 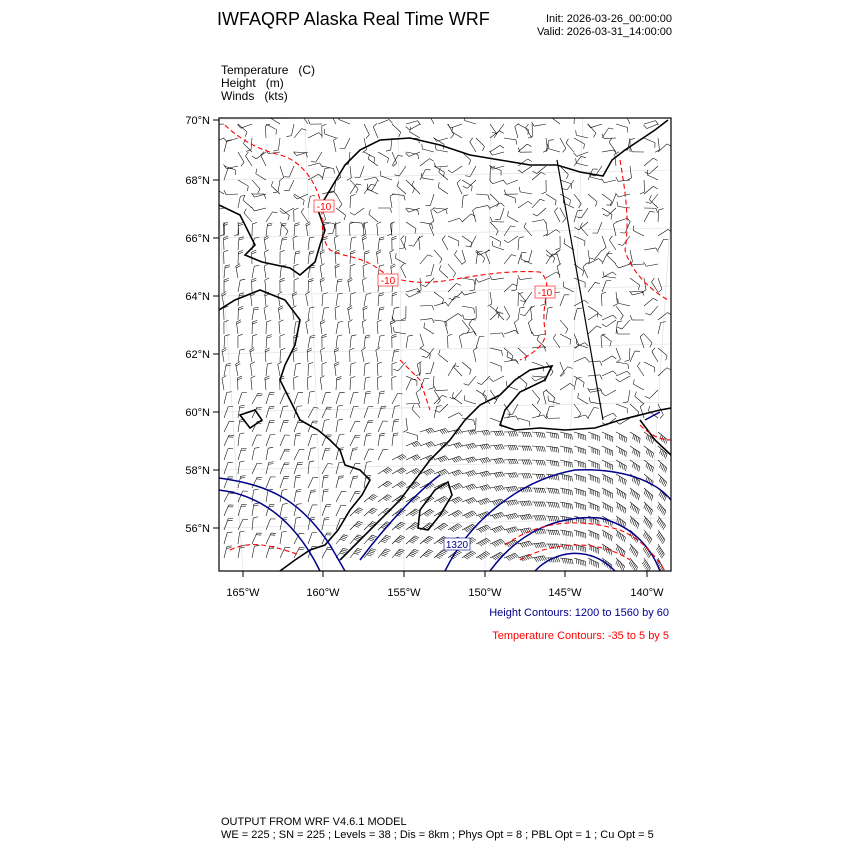 What do you see at coordinates (197, 355) in the screenshot?
I see `lat-label: 62°N` at bounding box center [197, 355].